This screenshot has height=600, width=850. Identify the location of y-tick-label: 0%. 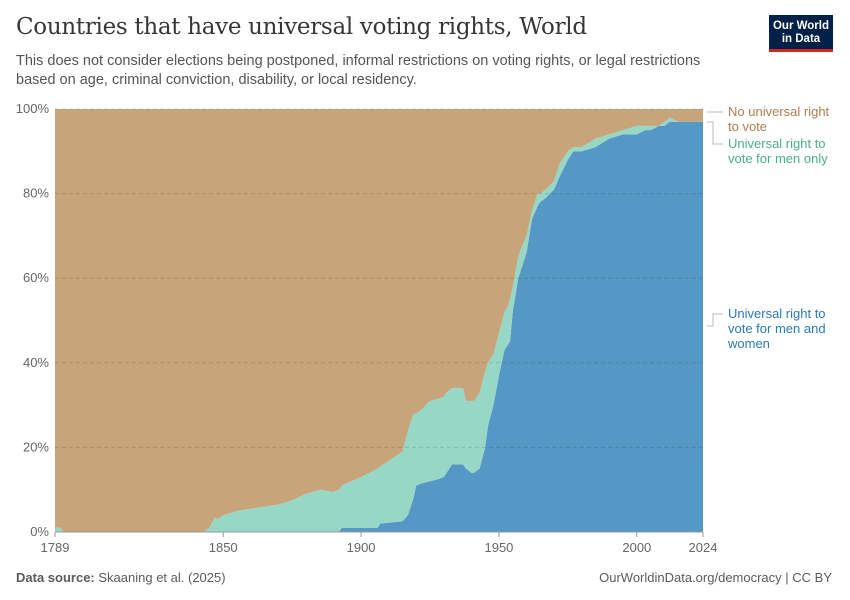
(39, 531).